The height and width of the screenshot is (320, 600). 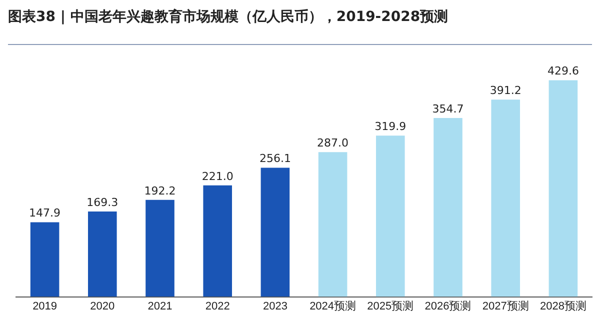 I want to click on chart-title: 图表38 | 中国老年兴趣教育市场规模（亿人民币），2019-2028预测, so click(x=228, y=17).